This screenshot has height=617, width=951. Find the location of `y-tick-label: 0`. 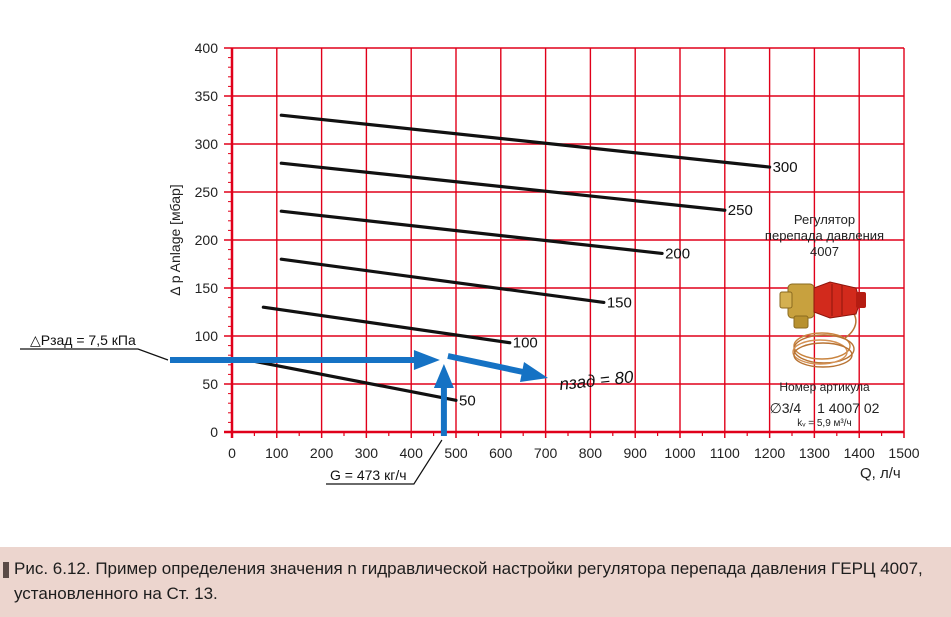

y-tick-label: 0 is located at coordinates (214, 432).